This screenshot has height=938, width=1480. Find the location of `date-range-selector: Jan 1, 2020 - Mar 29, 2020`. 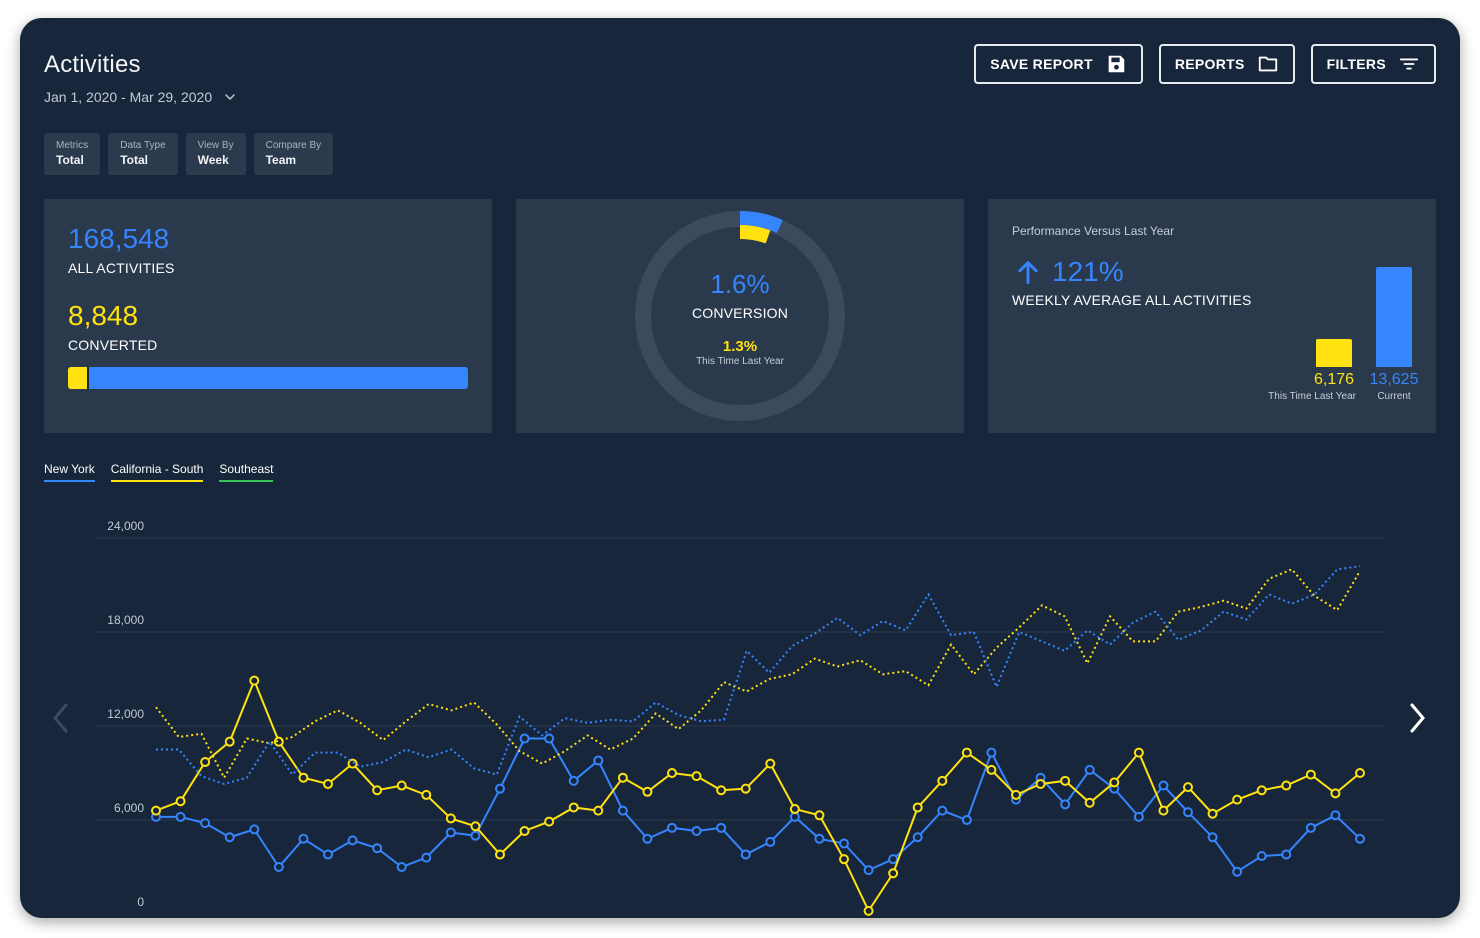

date-range-selector: Jan 1, 2020 - Mar 29, 2020 is located at coordinates (141, 97).